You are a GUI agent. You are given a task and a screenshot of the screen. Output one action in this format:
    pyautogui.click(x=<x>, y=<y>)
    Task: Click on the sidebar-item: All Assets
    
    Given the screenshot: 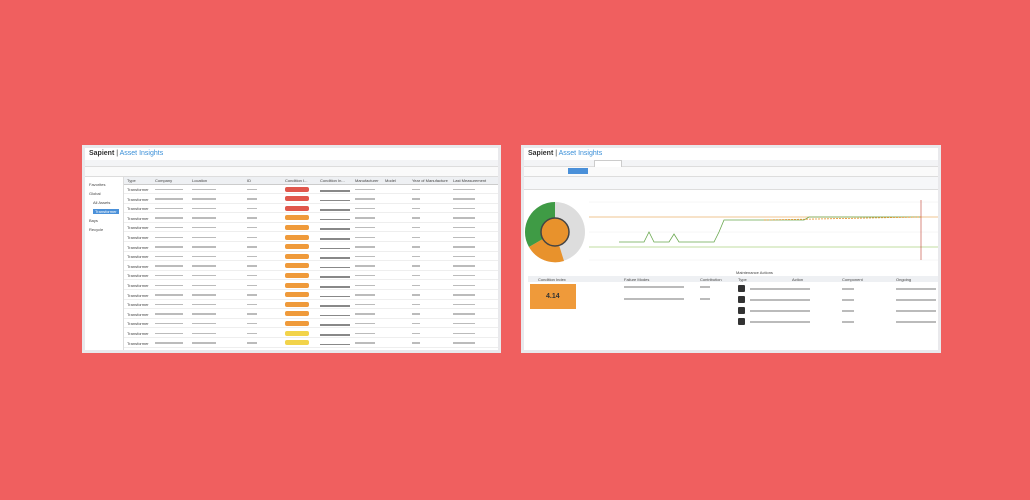 What is the action you would take?
    pyautogui.click(x=102, y=202)
    